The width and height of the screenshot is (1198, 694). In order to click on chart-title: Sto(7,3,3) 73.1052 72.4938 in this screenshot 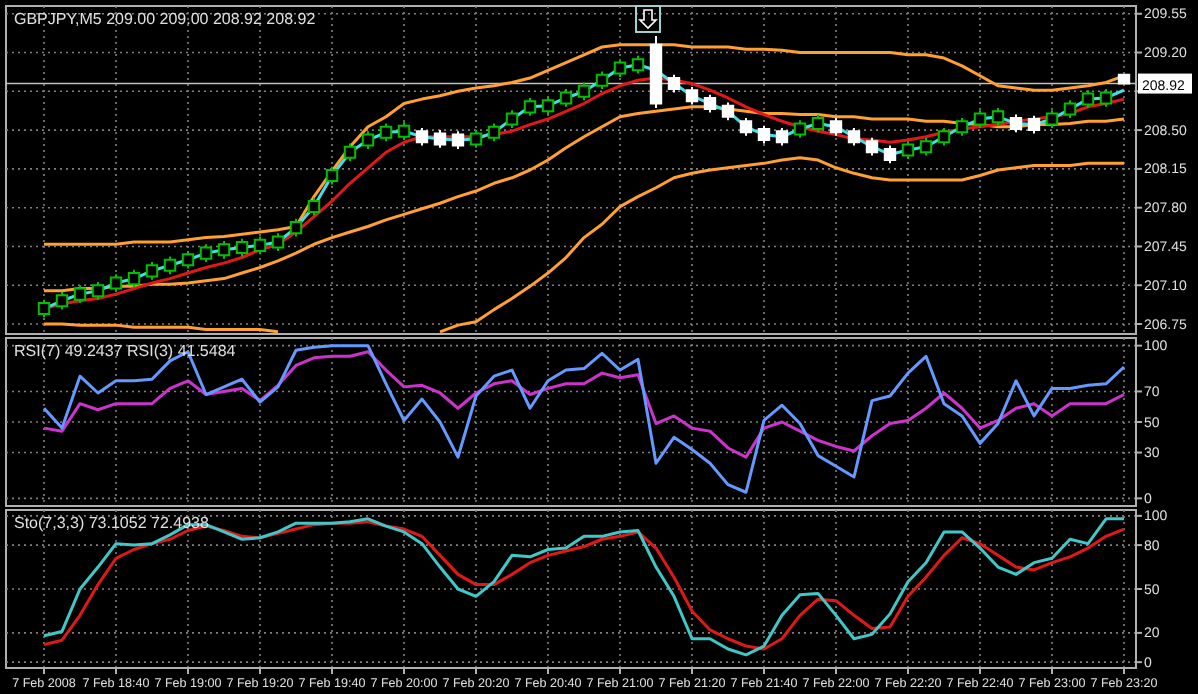, I will do `click(112, 523)`.